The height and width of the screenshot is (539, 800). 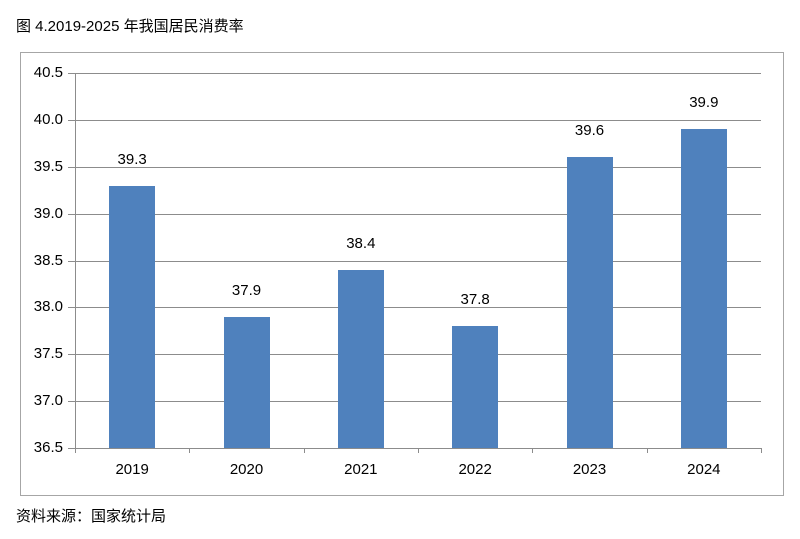 I want to click on bar-value-label: 39.3, so click(x=132, y=159).